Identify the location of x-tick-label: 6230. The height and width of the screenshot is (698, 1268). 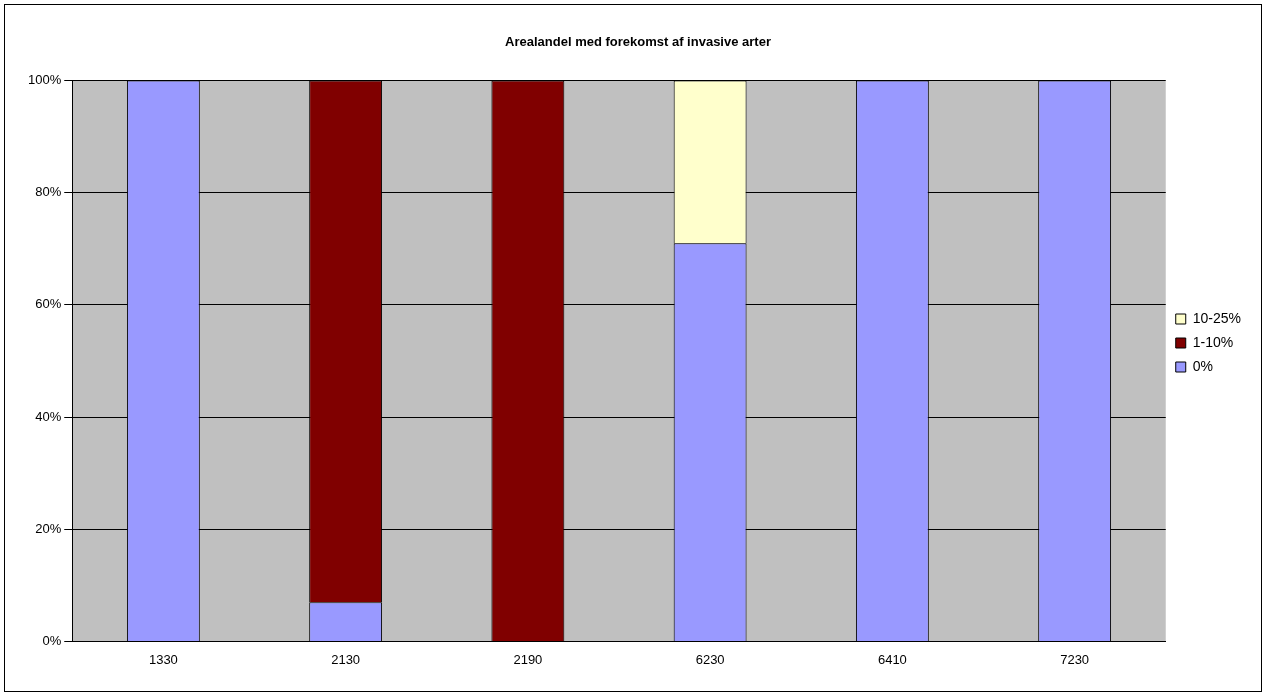
(710, 659).